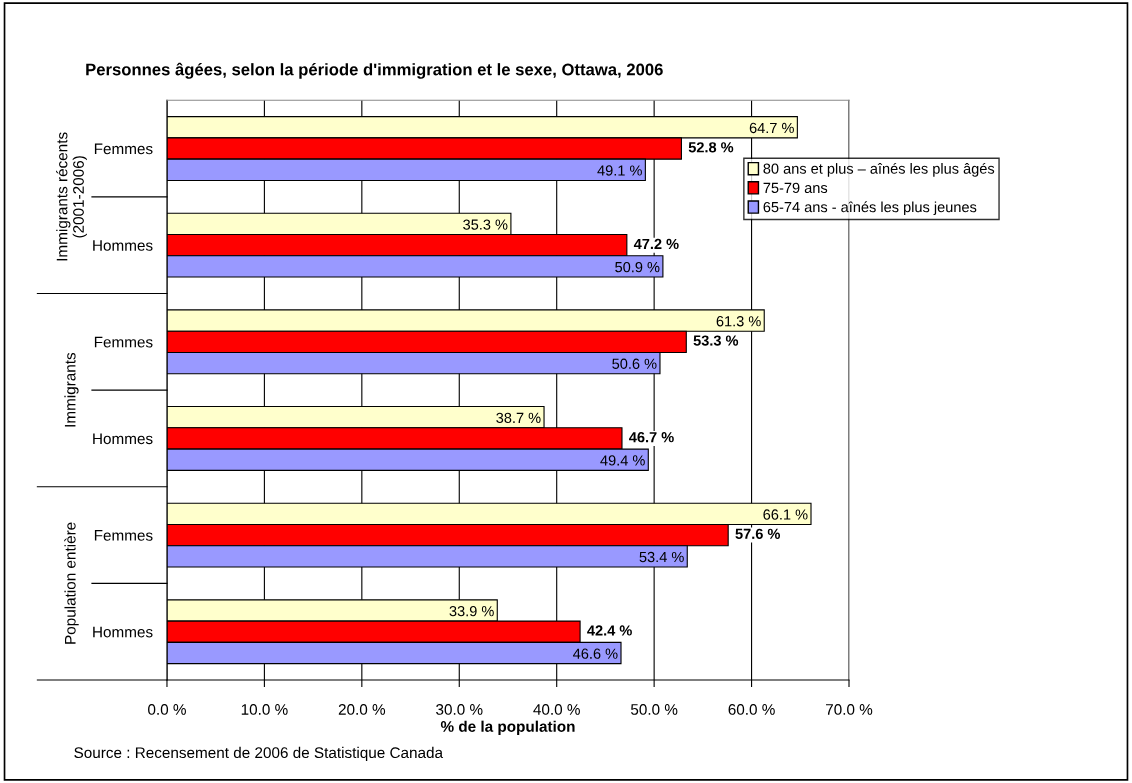 The width and height of the screenshot is (1132, 783). What do you see at coordinates (485, 224) in the screenshot?
I see `data-label: 35.3 %` at bounding box center [485, 224].